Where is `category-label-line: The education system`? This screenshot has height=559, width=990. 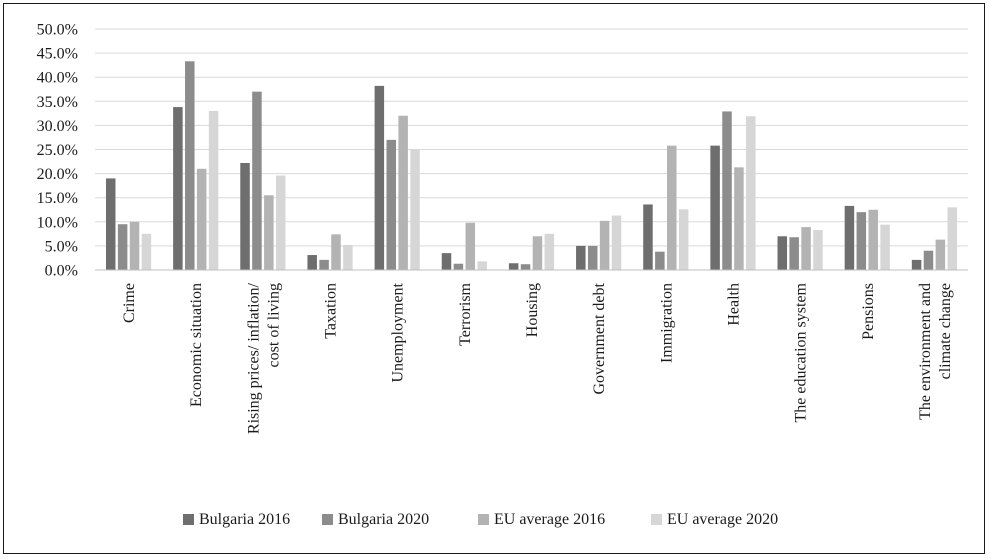
category-label-line: The education system is located at coordinates (801, 352).